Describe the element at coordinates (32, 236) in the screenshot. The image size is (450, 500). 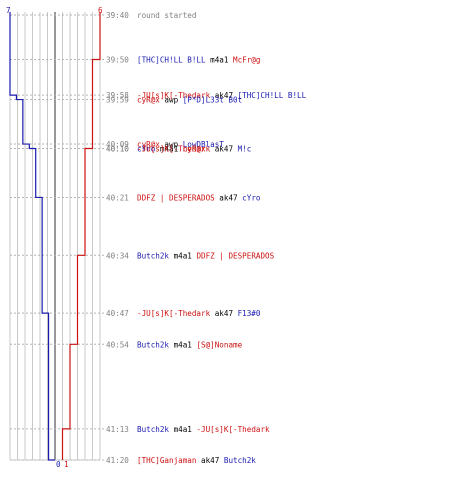
I see `blue-team-line` at that location.